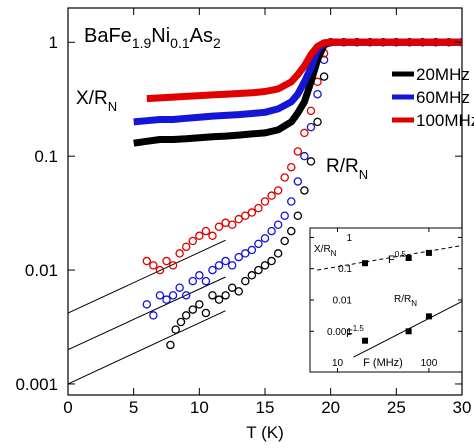 The image size is (474, 448). Describe the element at coordinates (359, 328) in the screenshot. I see `label-sup: 1.5` at that location.